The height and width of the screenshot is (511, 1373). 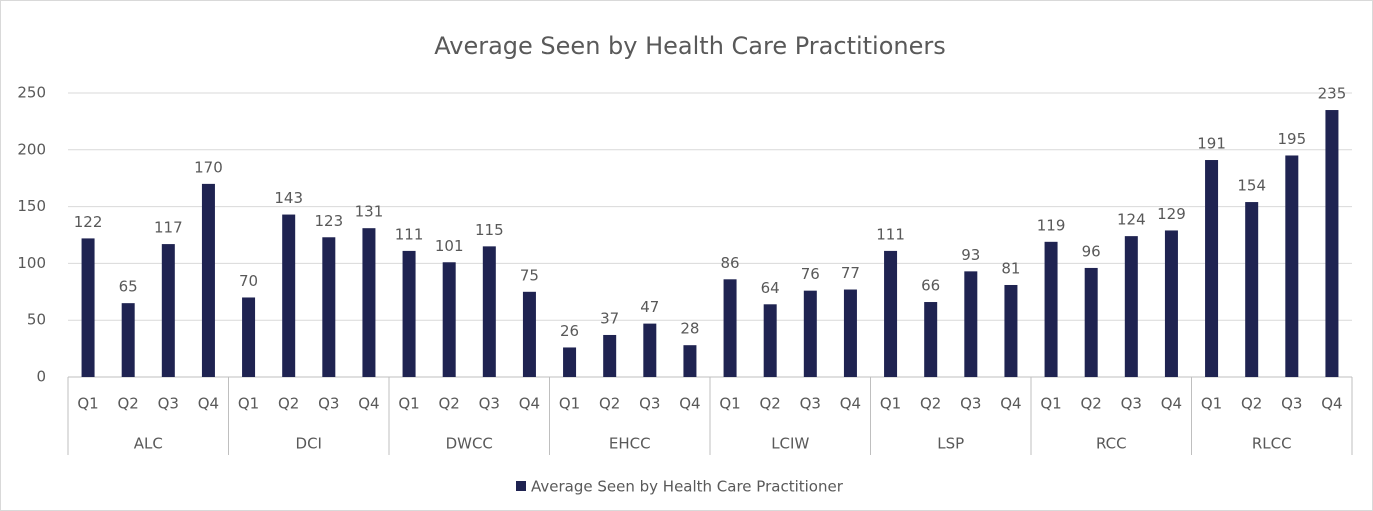 I want to click on data-label: 143, so click(x=288, y=198).